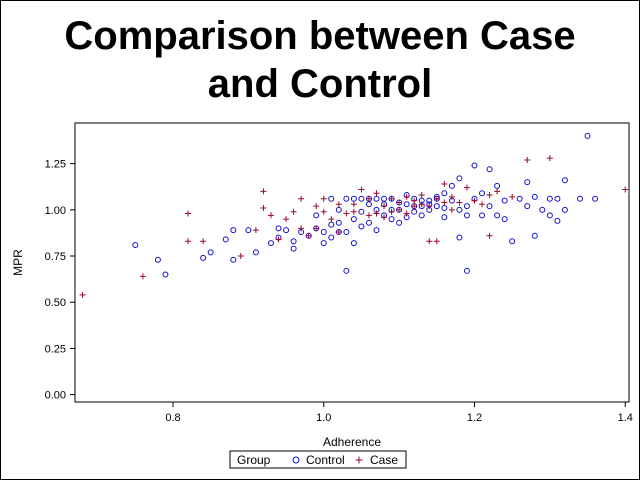 This screenshot has height=480, width=640. I want to click on legend-title: Group, so click(254, 460).